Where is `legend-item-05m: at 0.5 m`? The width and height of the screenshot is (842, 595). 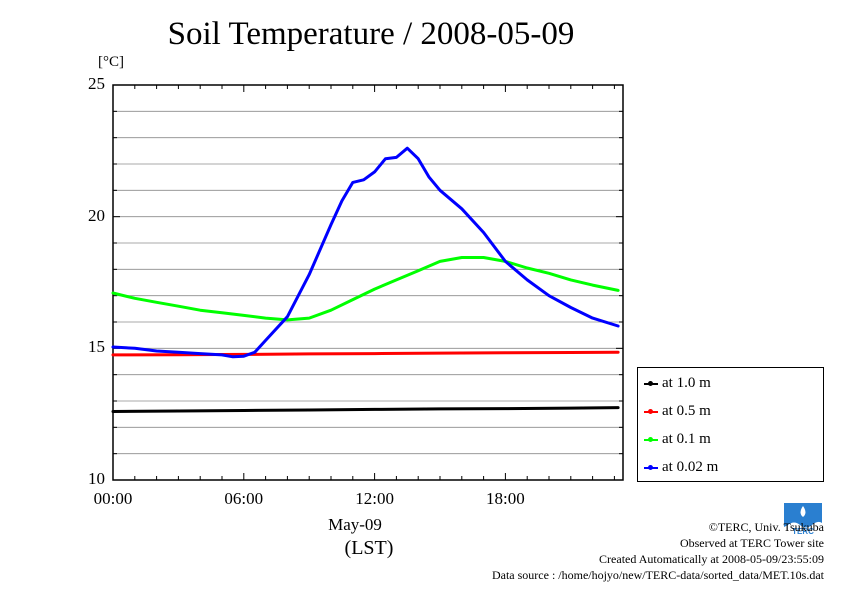
legend-item-05m: at 0.5 m is located at coordinates (677, 411).